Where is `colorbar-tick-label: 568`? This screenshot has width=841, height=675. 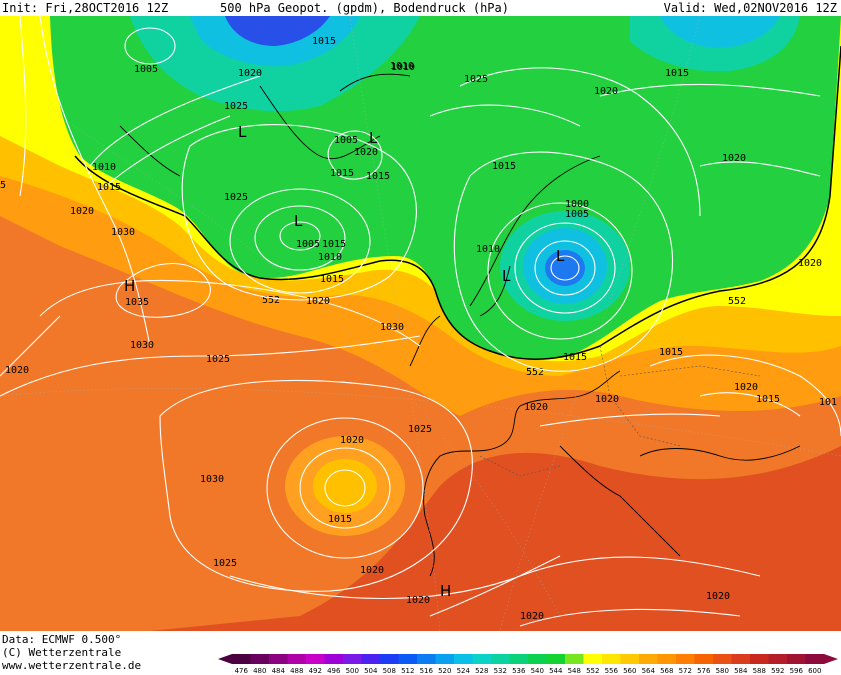 colorbar-tick-label: 568 is located at coordinates (666, 671).